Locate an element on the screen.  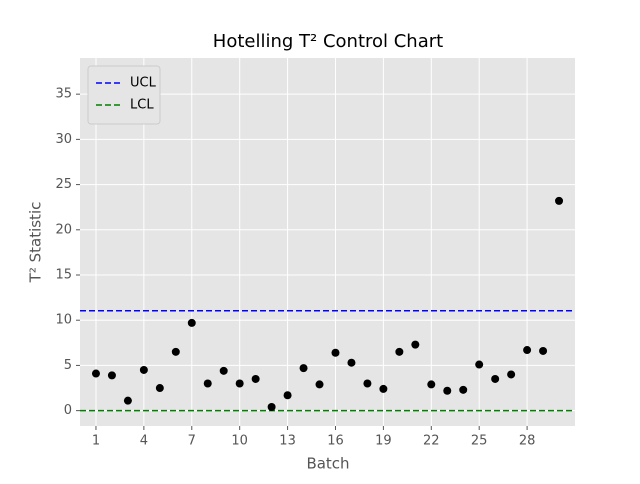
y-tick-label: 35 is located at coordinates (63, 94).